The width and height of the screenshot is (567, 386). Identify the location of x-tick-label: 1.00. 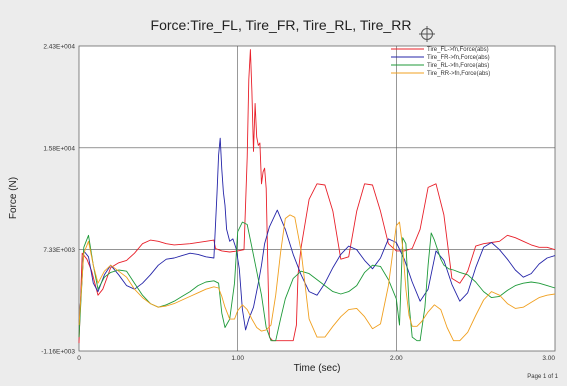
(237, 358).